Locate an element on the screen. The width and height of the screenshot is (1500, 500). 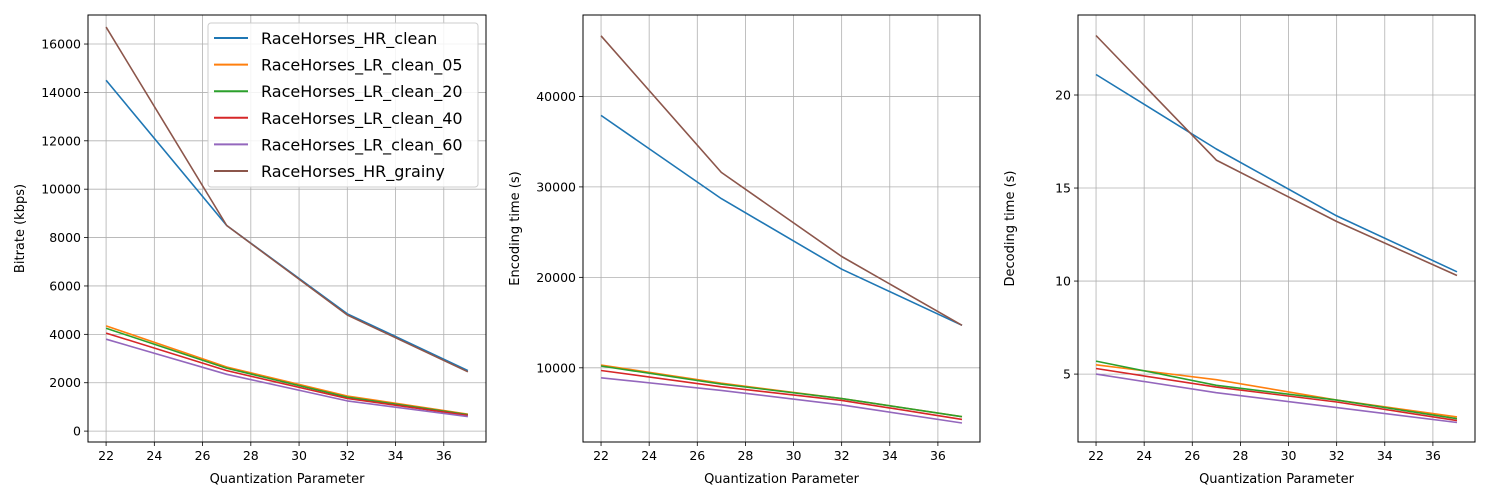
y-tick-label: 30000 is located at coordinates (556, 186).